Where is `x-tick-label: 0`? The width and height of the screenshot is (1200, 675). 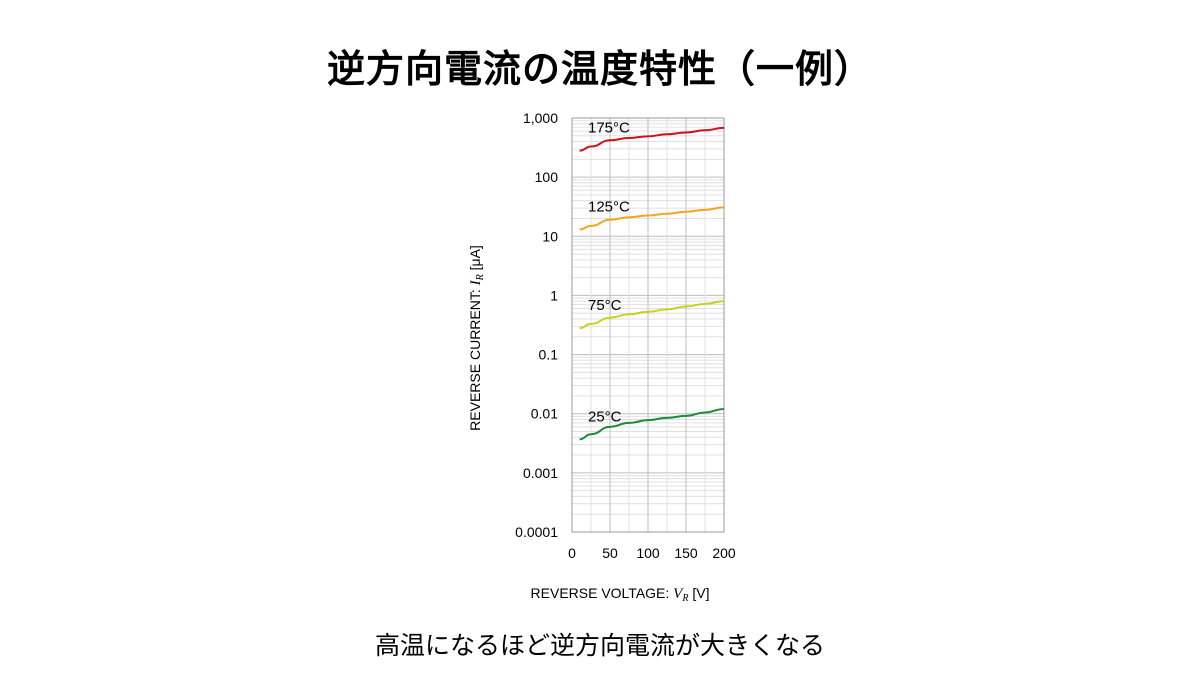 x-tick-label: 0 is located at coordinates (572, 553).